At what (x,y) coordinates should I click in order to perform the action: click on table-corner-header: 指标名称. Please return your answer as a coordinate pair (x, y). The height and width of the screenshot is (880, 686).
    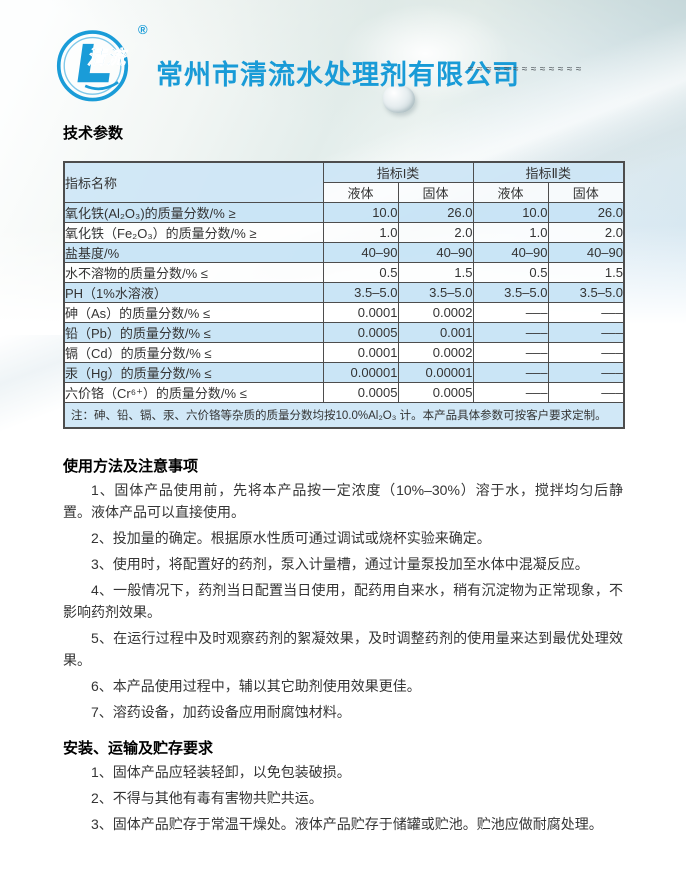
    Looking at the image, I should click on (193, 182).